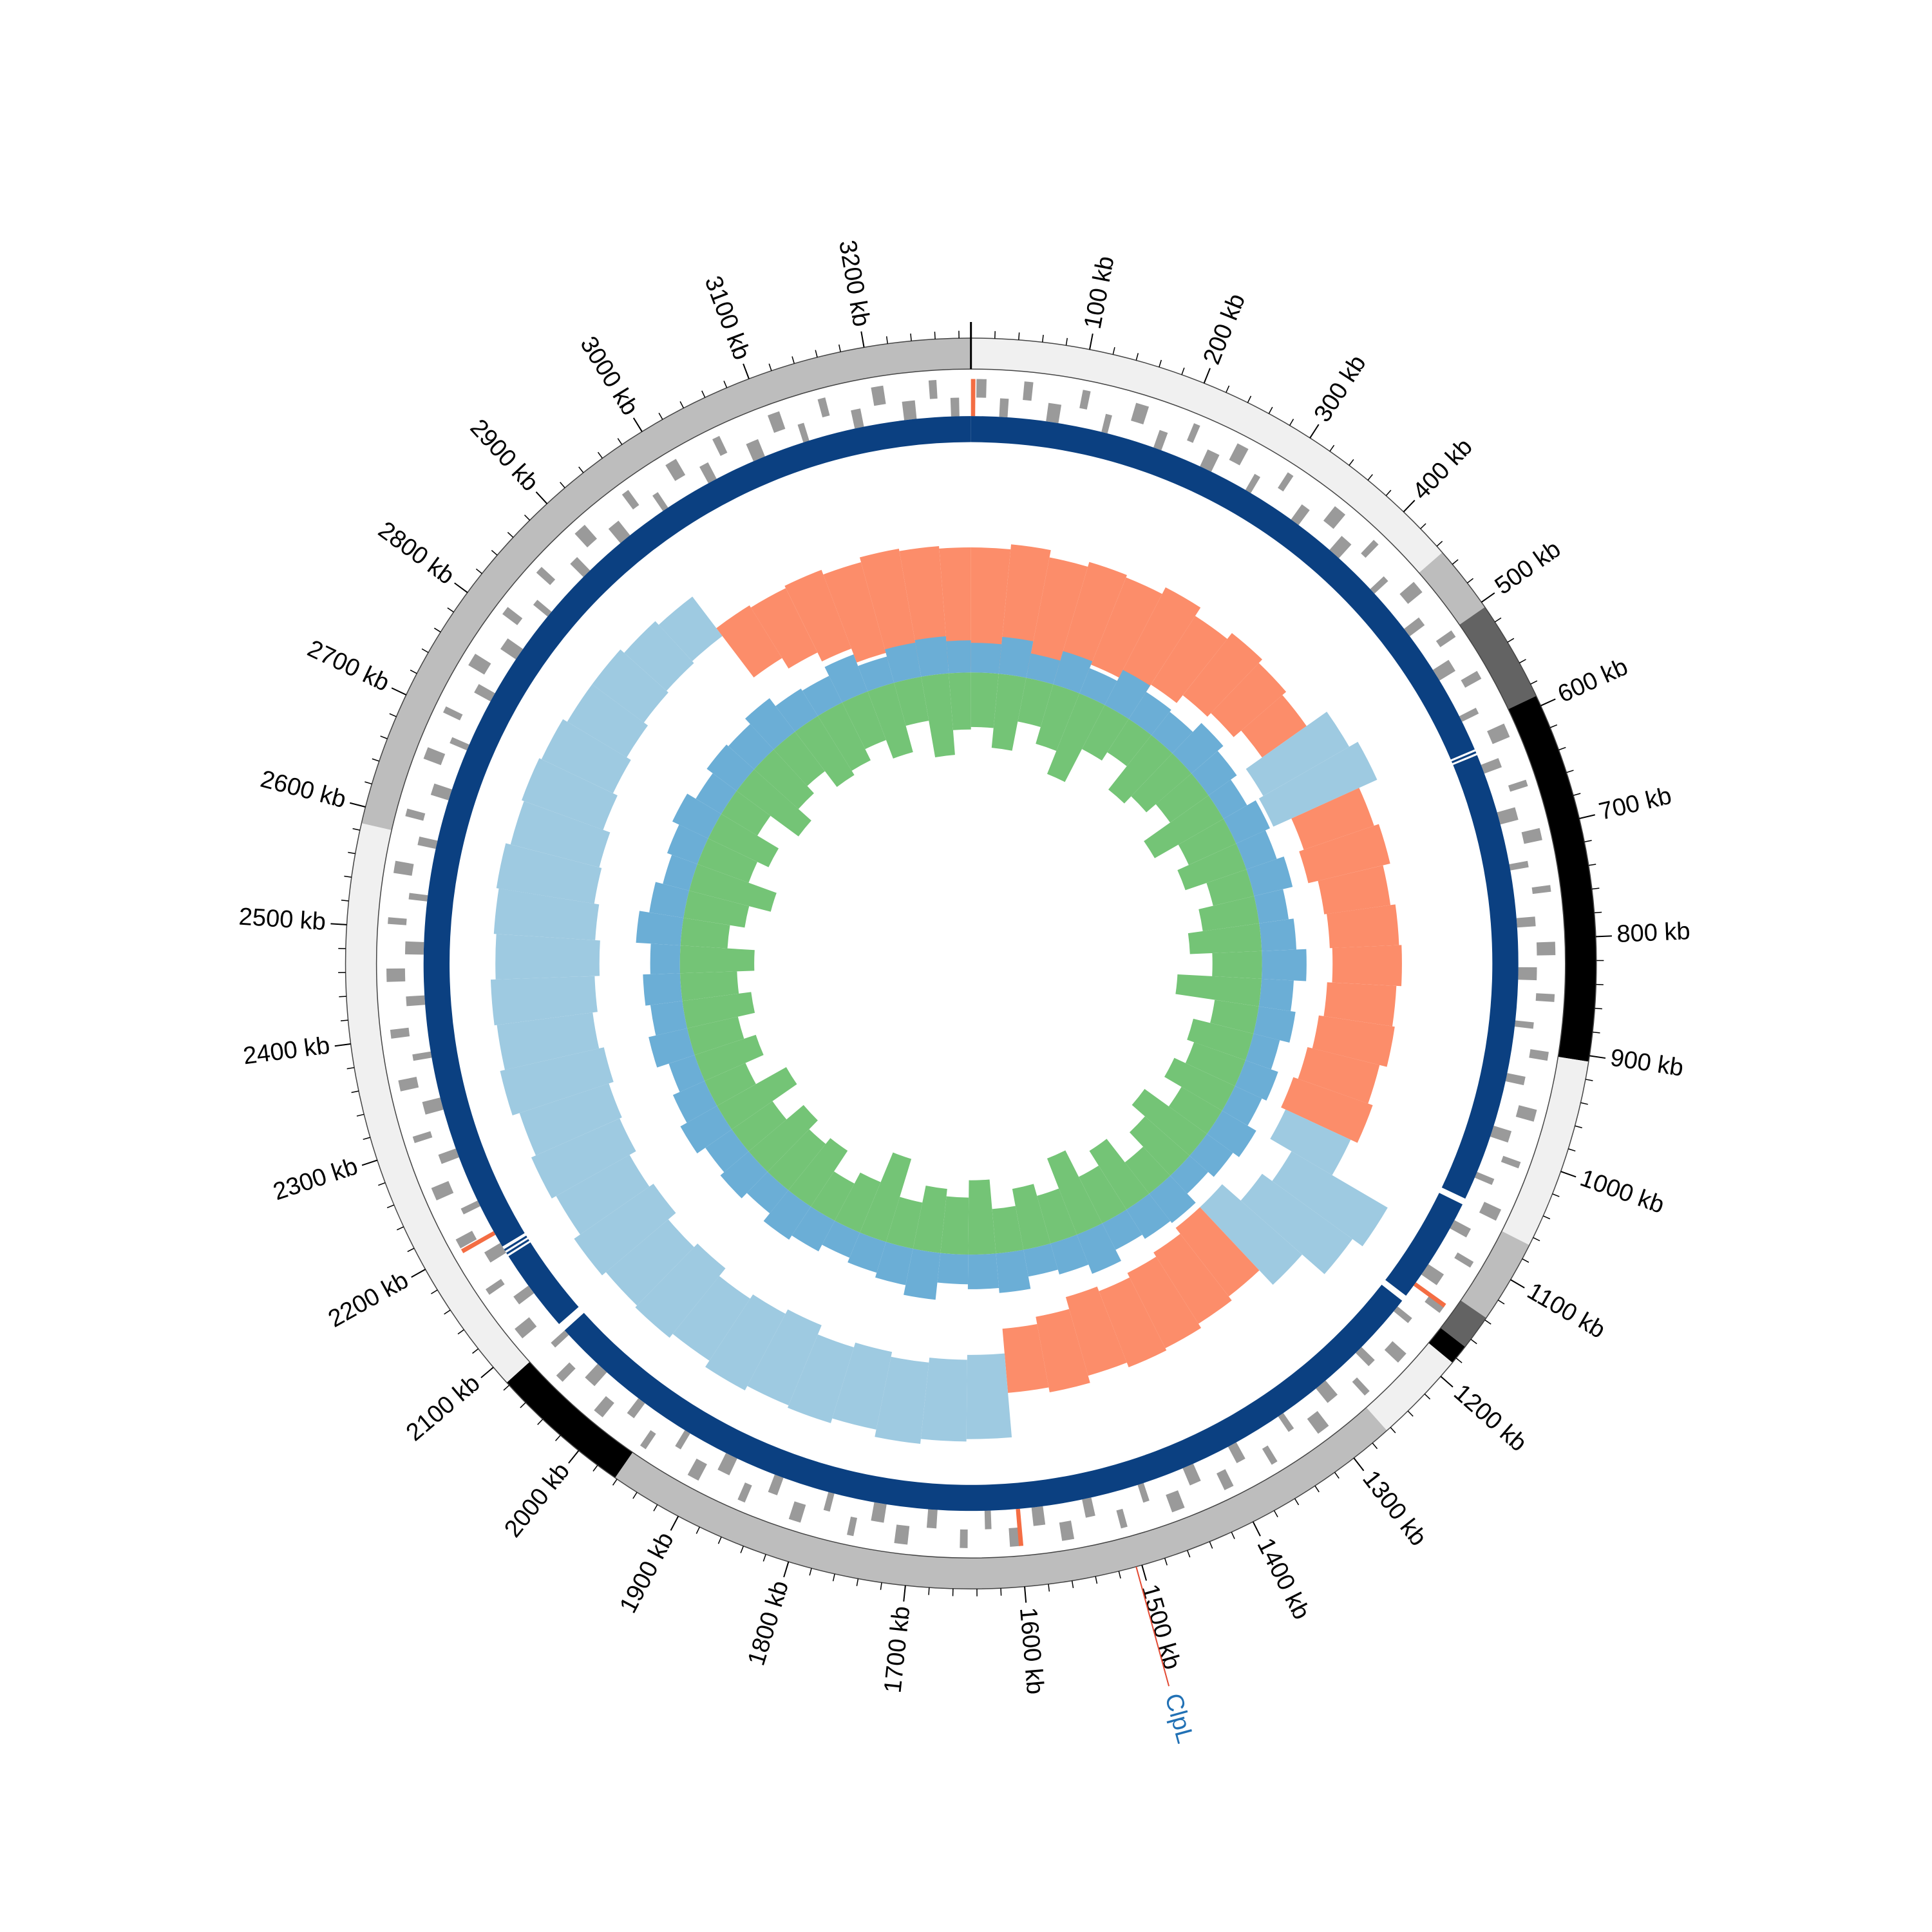 The width and height of the screenshot is (1932, 1932). Describe the element at coordinates (338, 924) in the screenshot. I see `major-tick` at that location.